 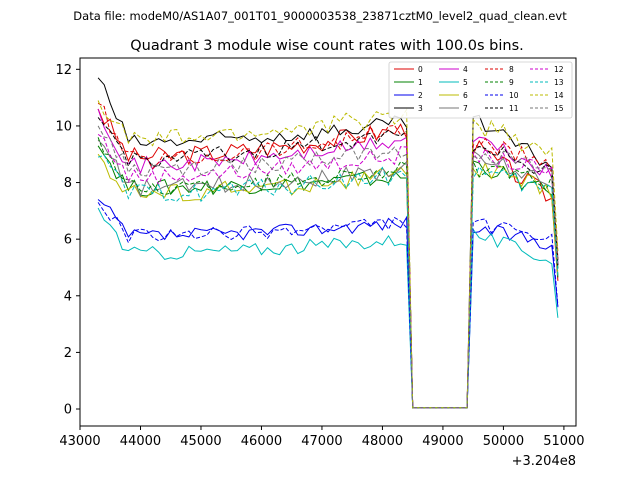 I want to click on x-tick-label: 51000, so click(x=563, y=441).